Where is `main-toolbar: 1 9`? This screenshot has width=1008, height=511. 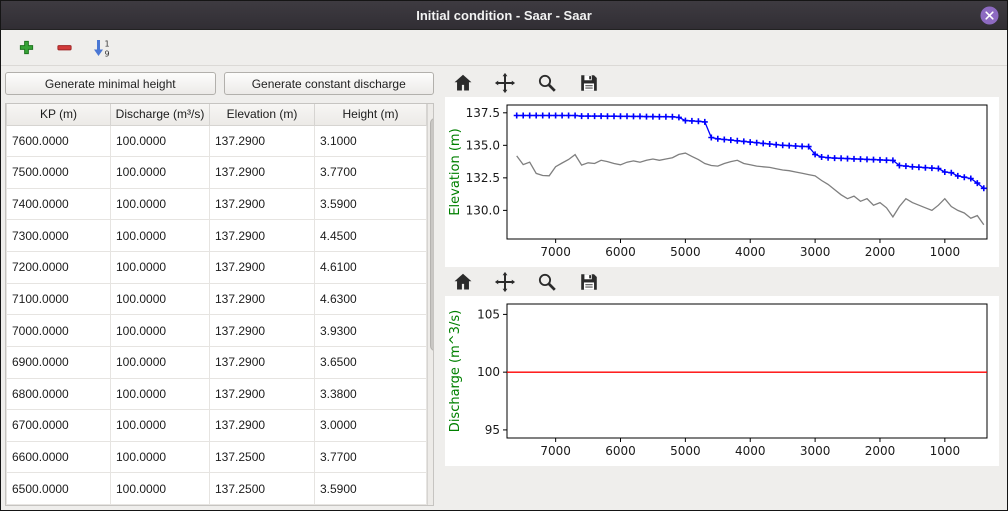 main-toolbar: 1 9 is located at coordinates (504, 48).